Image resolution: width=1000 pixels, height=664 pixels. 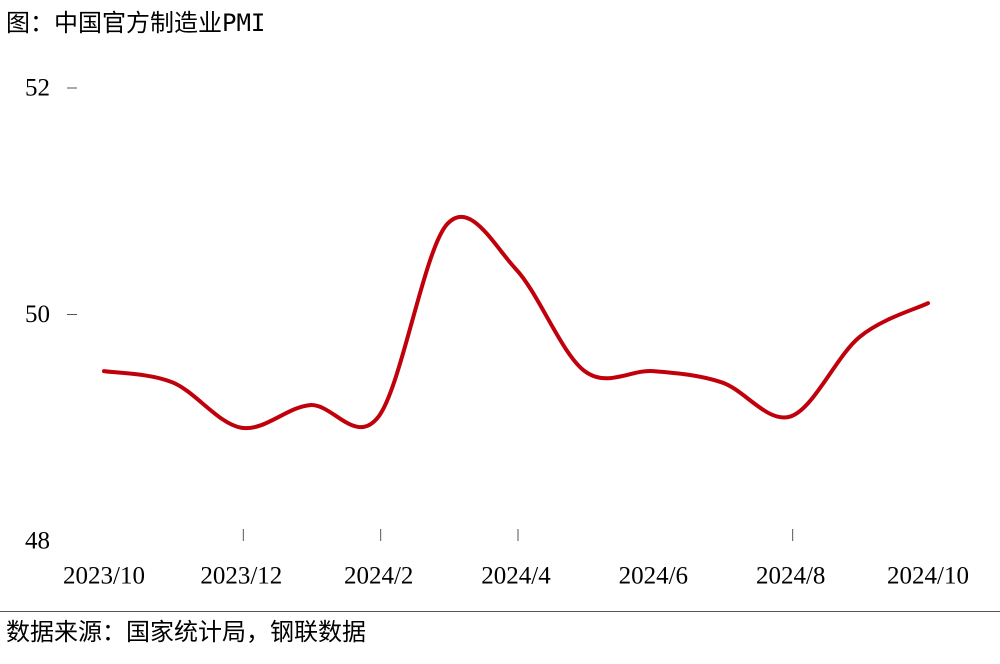 I want to click on x-tick-label: 2023/12, so click(x=241, y=576).